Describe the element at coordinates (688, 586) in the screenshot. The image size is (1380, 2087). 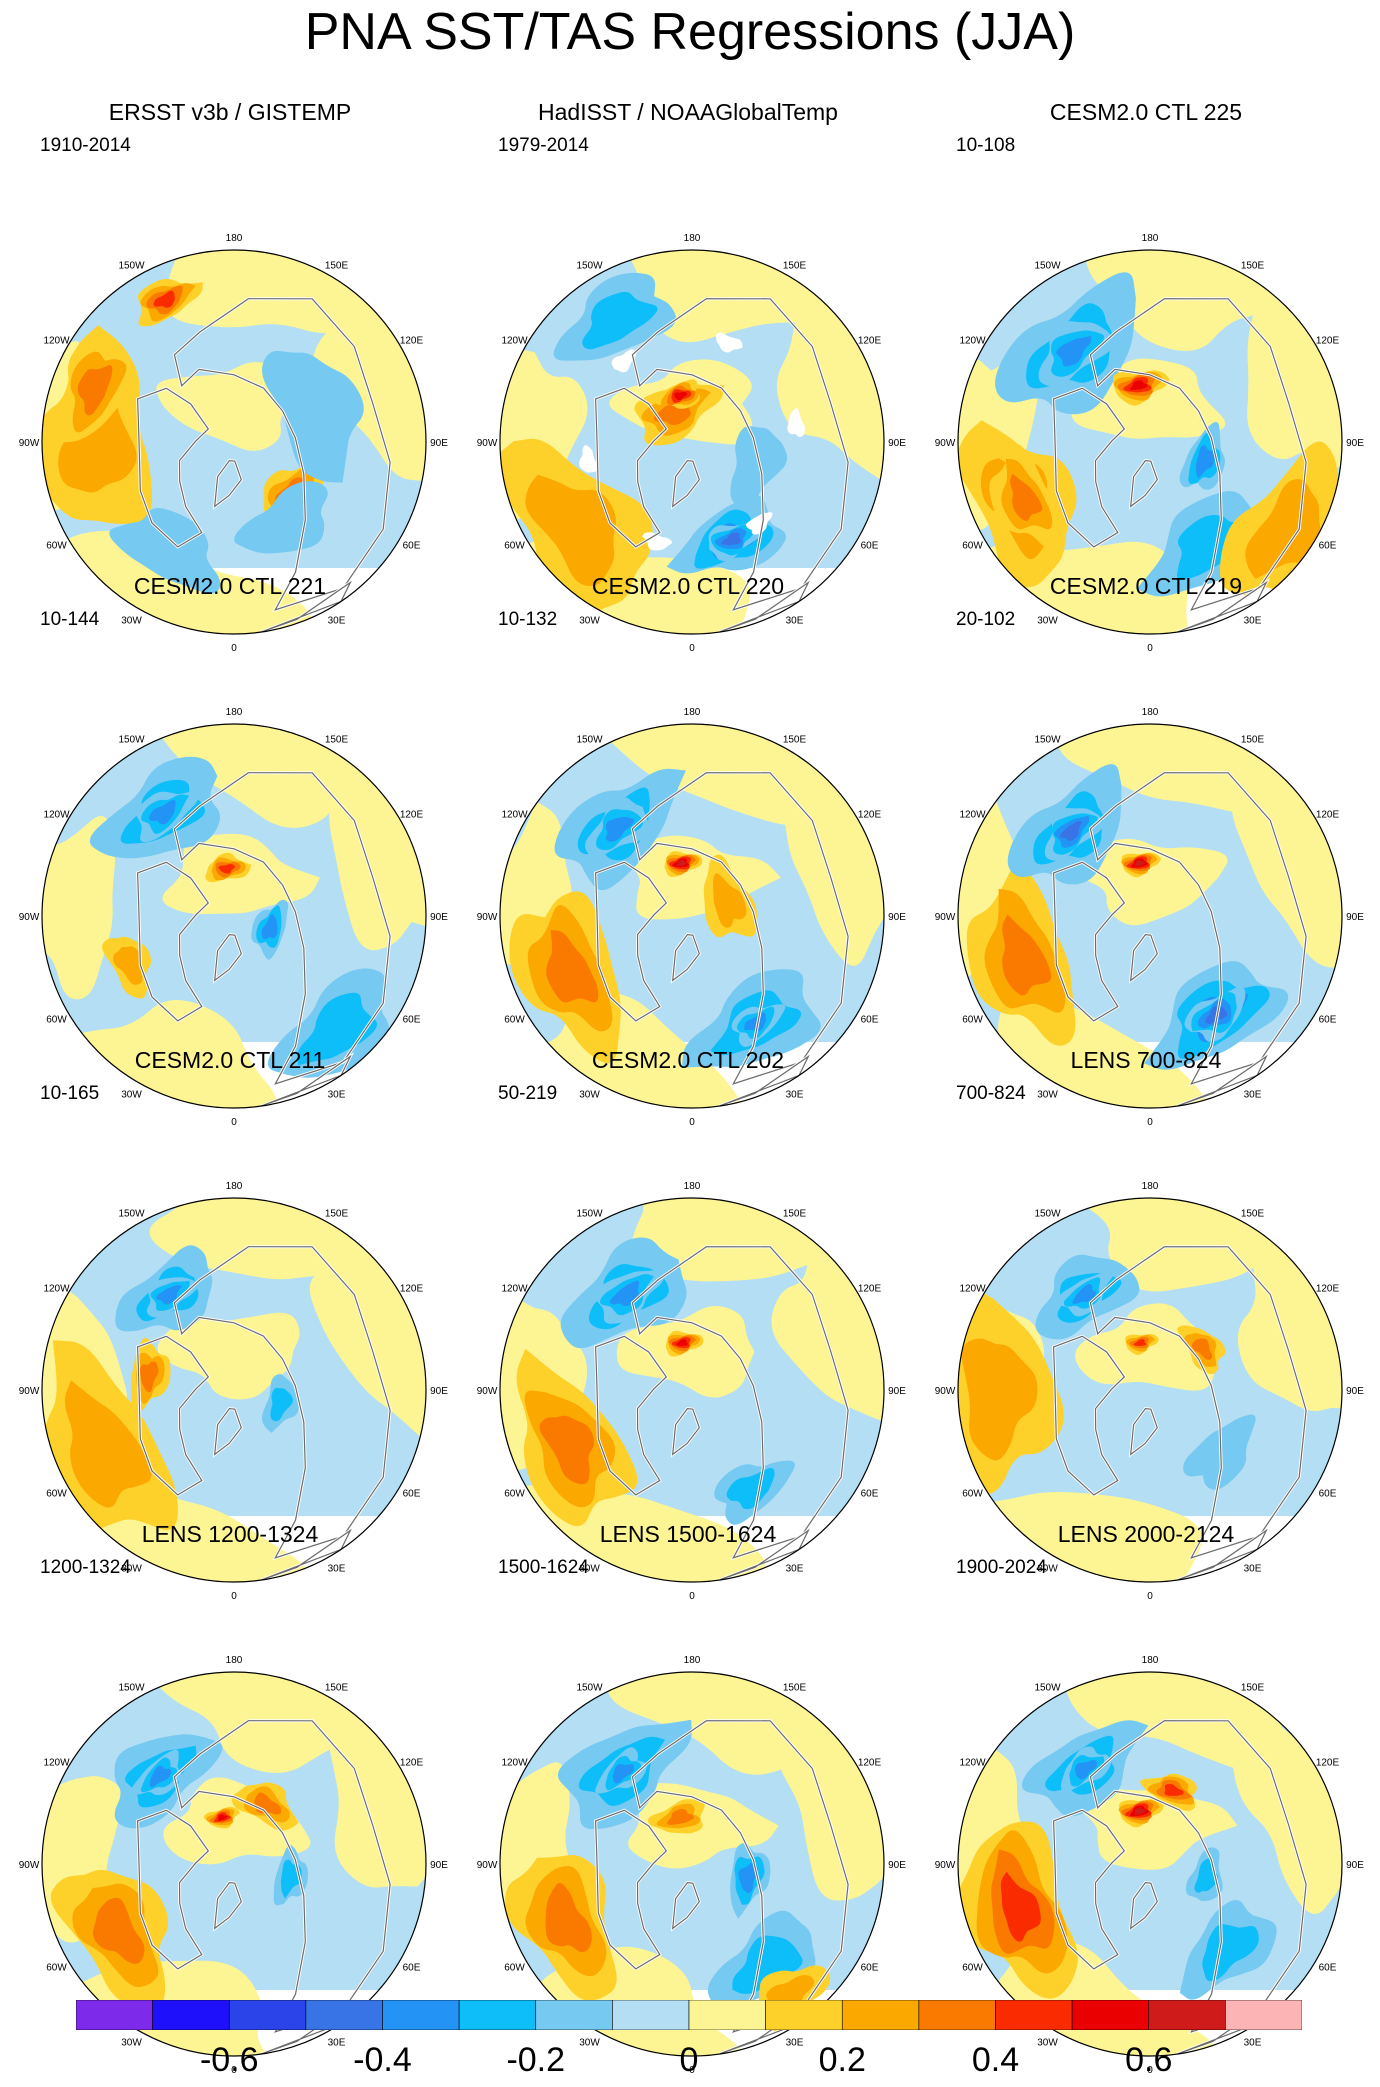
I see `panel-title: CESM2.0 CTL 220` at that location.